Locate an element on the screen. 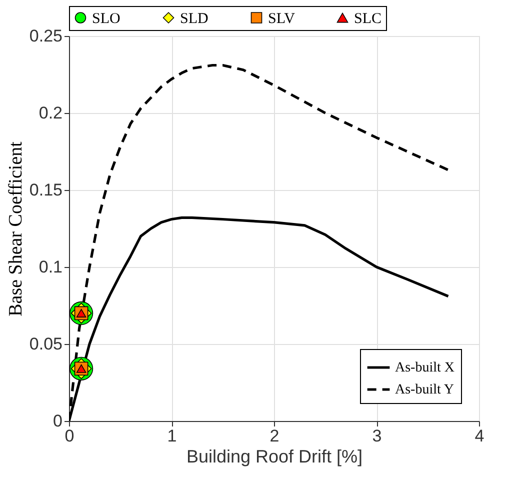  legend-label: SLO is located at coordinates (106, 18).